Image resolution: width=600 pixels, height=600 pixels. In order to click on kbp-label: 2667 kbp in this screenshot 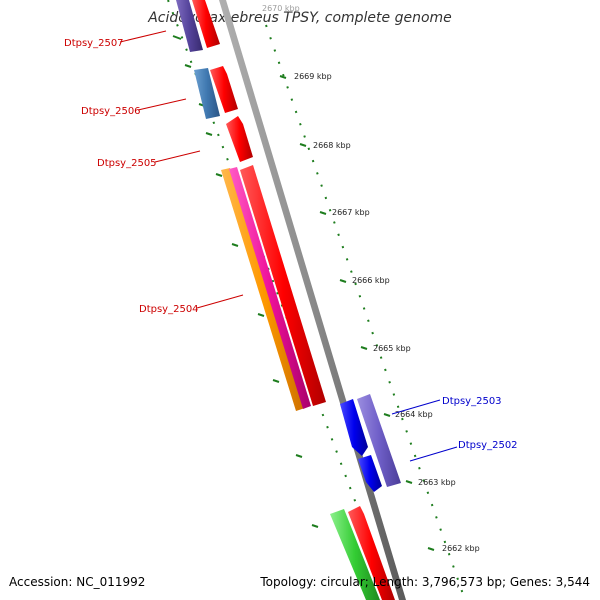, I will do `click(351, 212)`.